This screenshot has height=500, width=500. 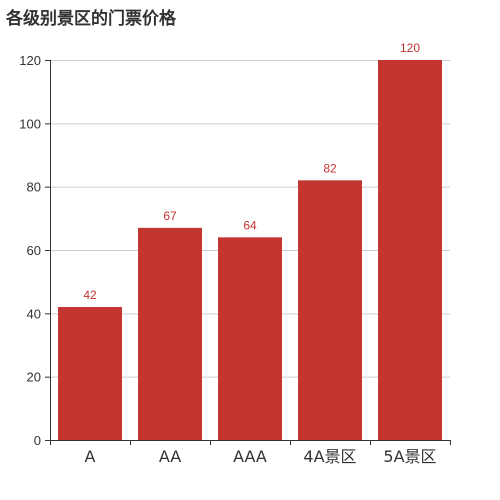 What do you see at coordinates (37, 440) in the screenshot?
I see `y-tick-label: 0` at bounding box center [37, 440].